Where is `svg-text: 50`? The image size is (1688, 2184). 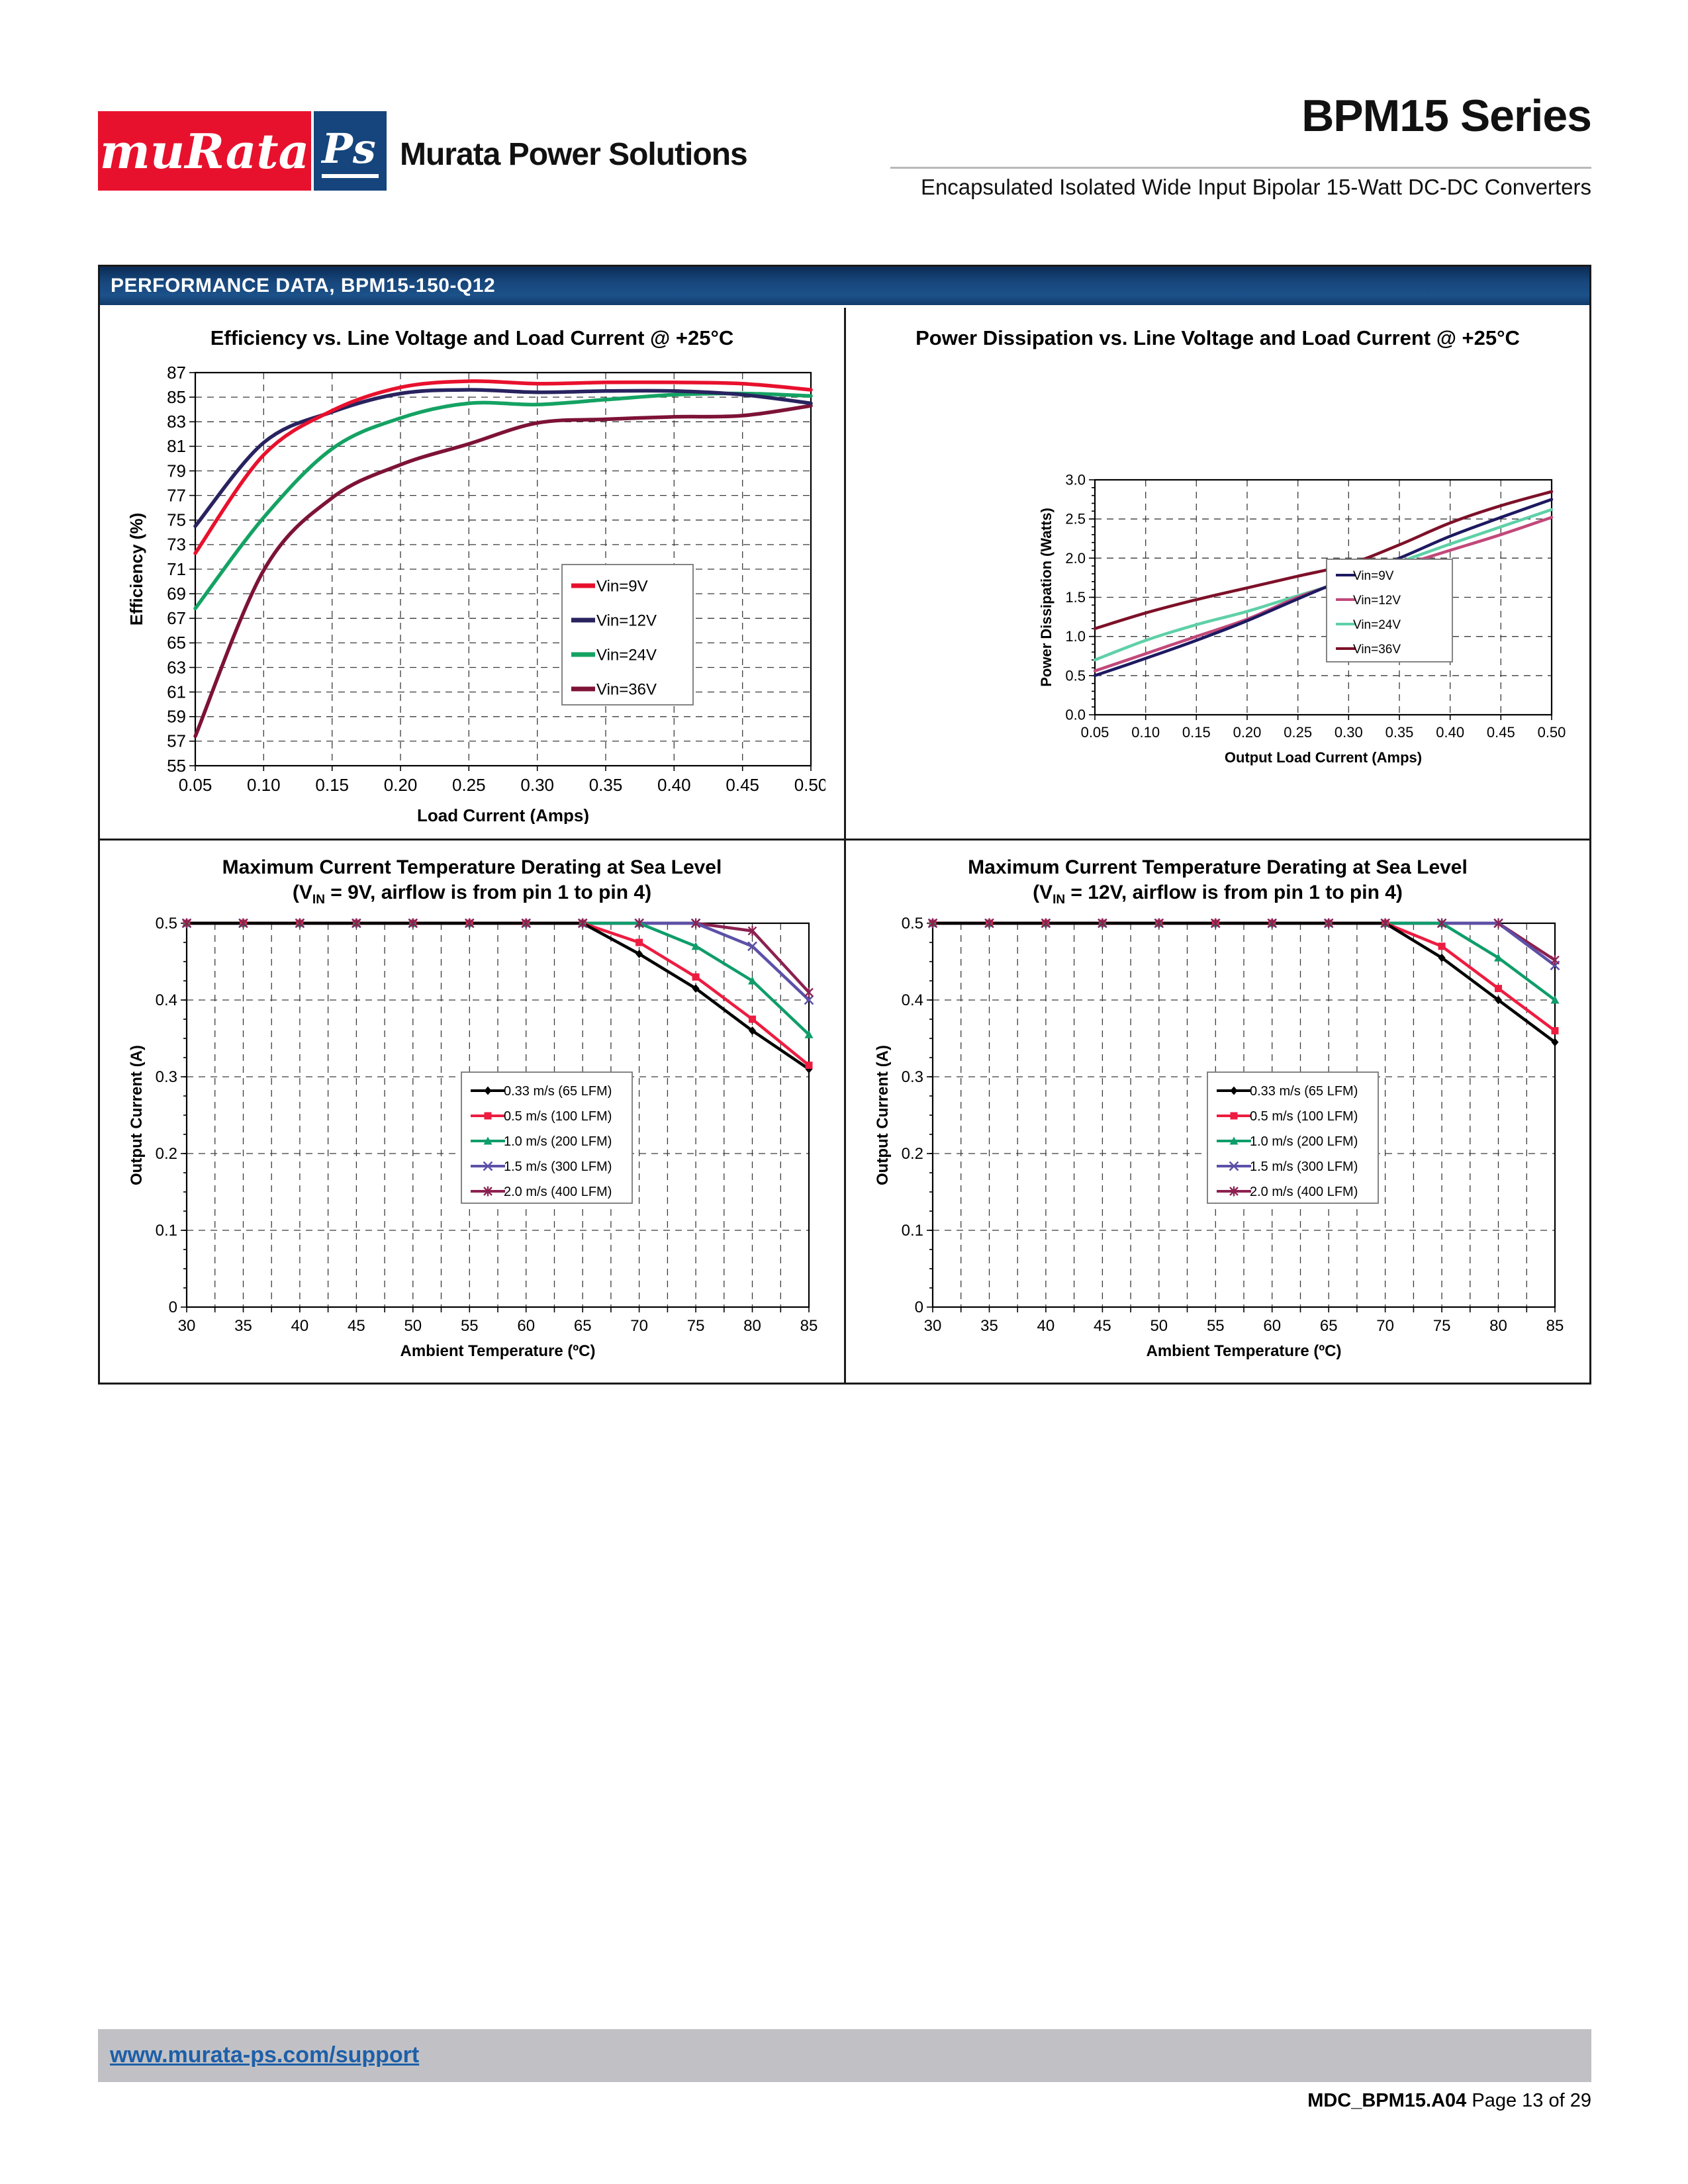 svg-text: 50 is located at coordinates (413, 1326).